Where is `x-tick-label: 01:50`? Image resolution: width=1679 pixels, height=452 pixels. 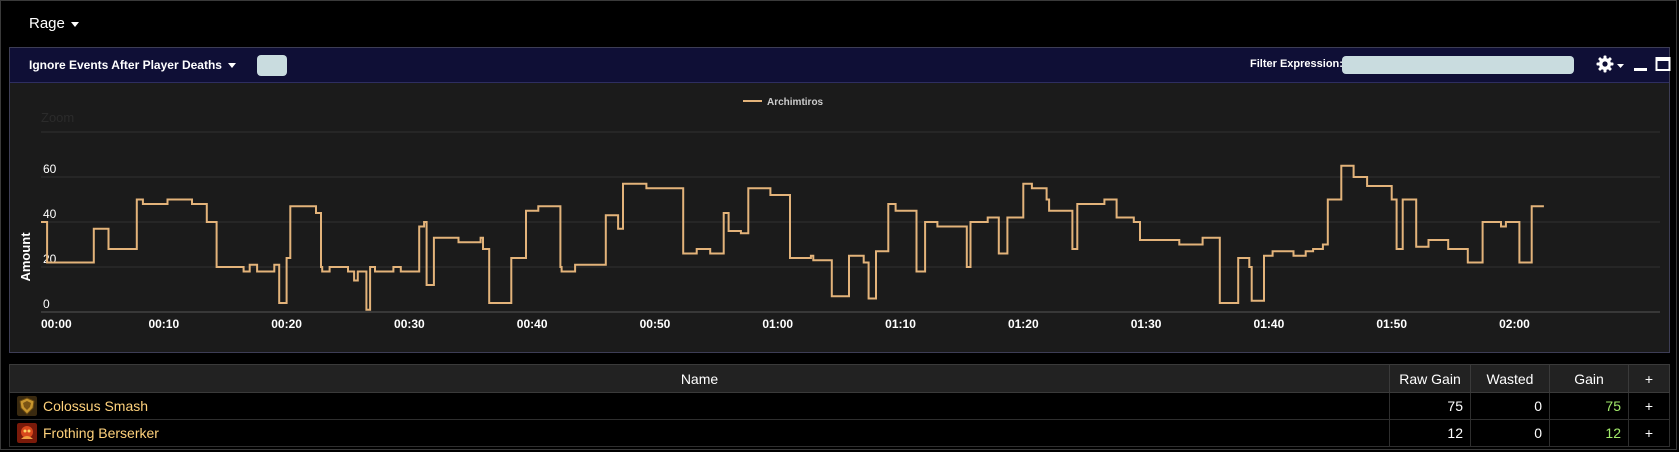 x-tick-label: 01:50 is located at coordinates (1391, 324).